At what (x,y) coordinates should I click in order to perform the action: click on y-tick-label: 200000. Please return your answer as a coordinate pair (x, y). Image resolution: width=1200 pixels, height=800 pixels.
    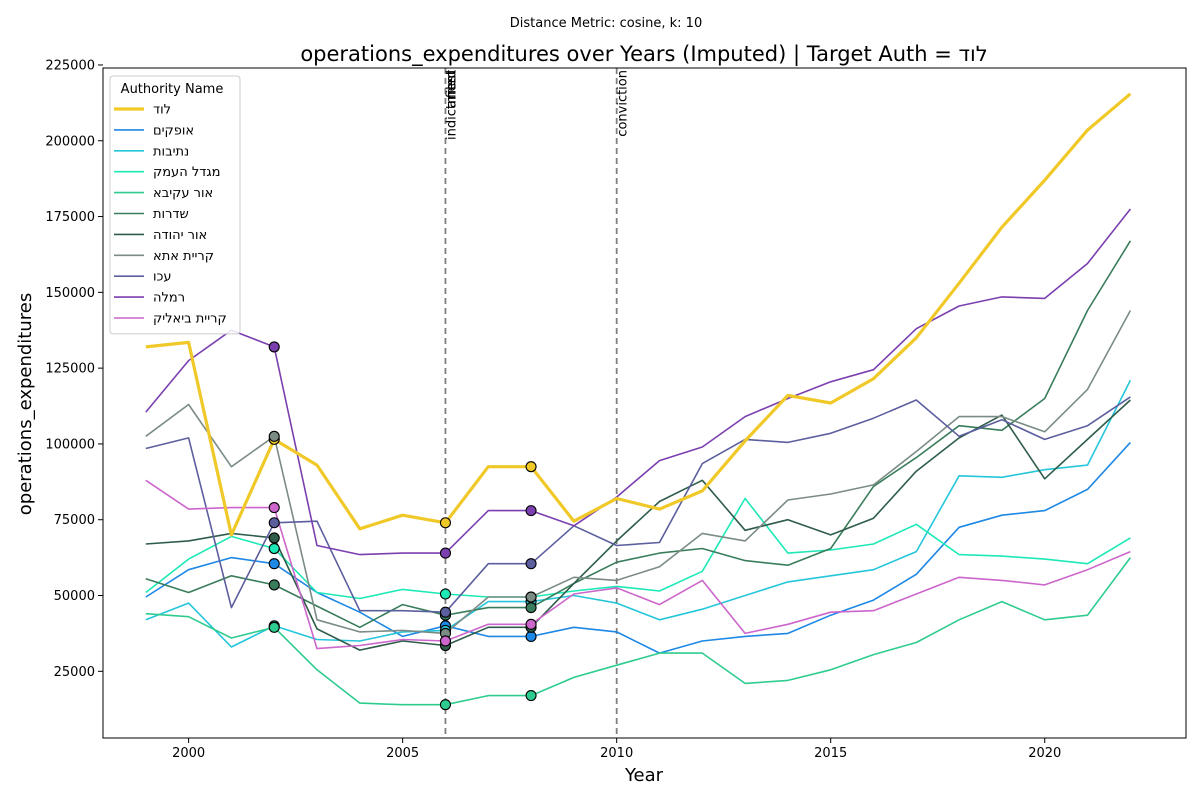
    Looking at the image, I should click on (70, 141).